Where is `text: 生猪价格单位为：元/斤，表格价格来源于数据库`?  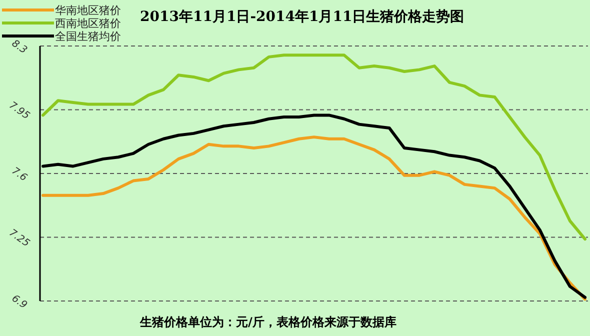 text: 生猪价格单位为：元/斤，表格价格来源于数据库 is located at coordinates (267, 322).